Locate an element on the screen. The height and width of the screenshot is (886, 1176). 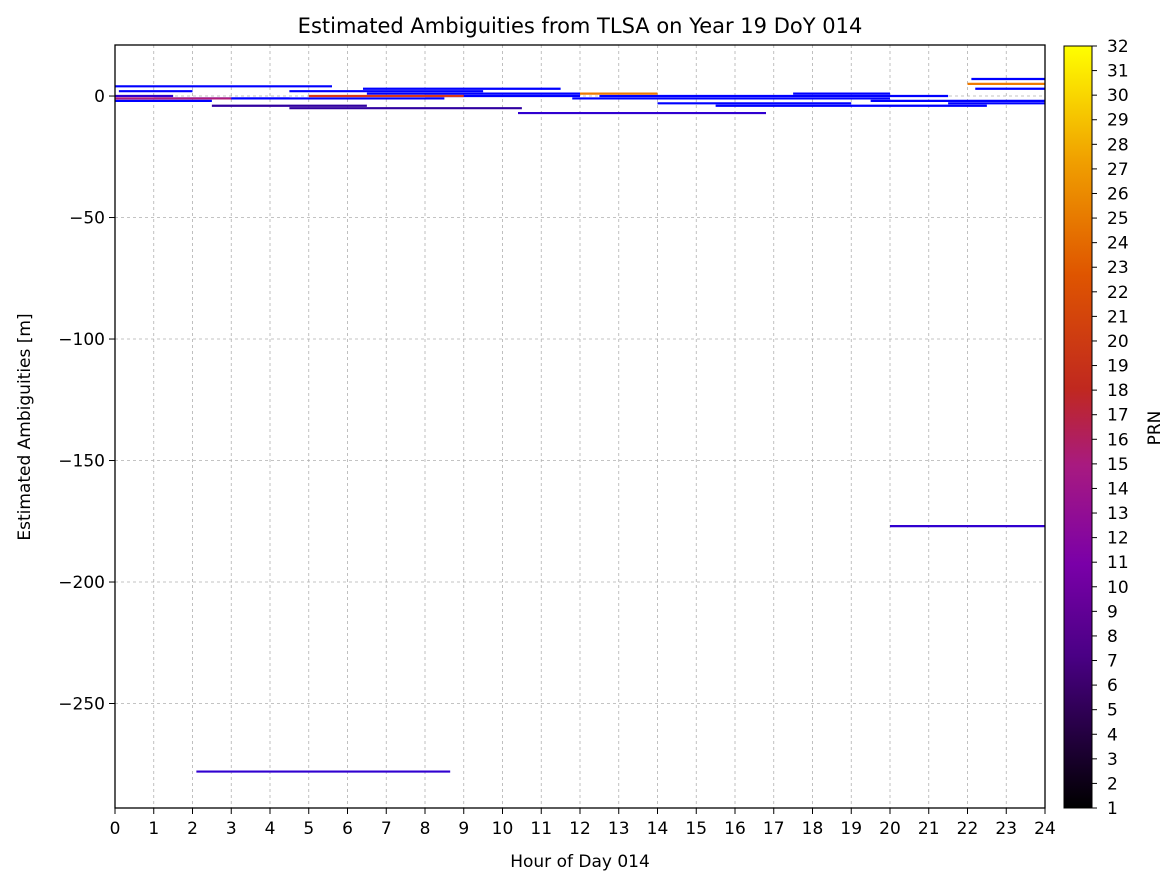
y-tick-label: −50 is located at coordinates (87, 219).